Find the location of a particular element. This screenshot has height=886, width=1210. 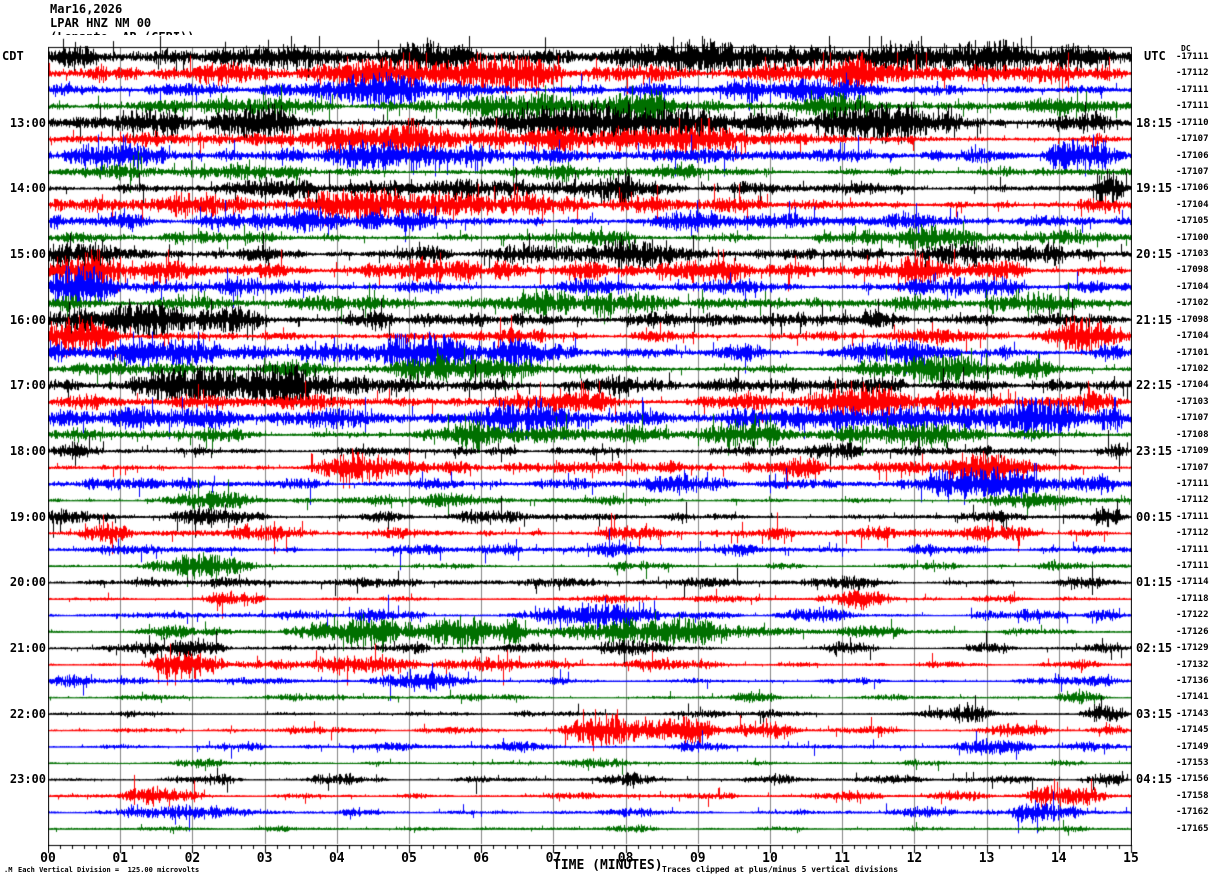

x-tick-label: 06 is located at coordinates (481, 858).